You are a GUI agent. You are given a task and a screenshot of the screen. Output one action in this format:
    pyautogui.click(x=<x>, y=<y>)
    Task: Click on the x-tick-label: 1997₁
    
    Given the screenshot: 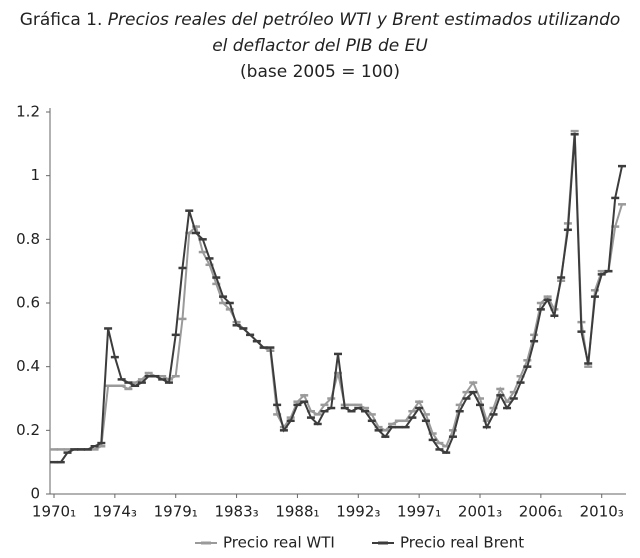 What is the action you would take?
    pyautogui.click(x=419, y=512)
    